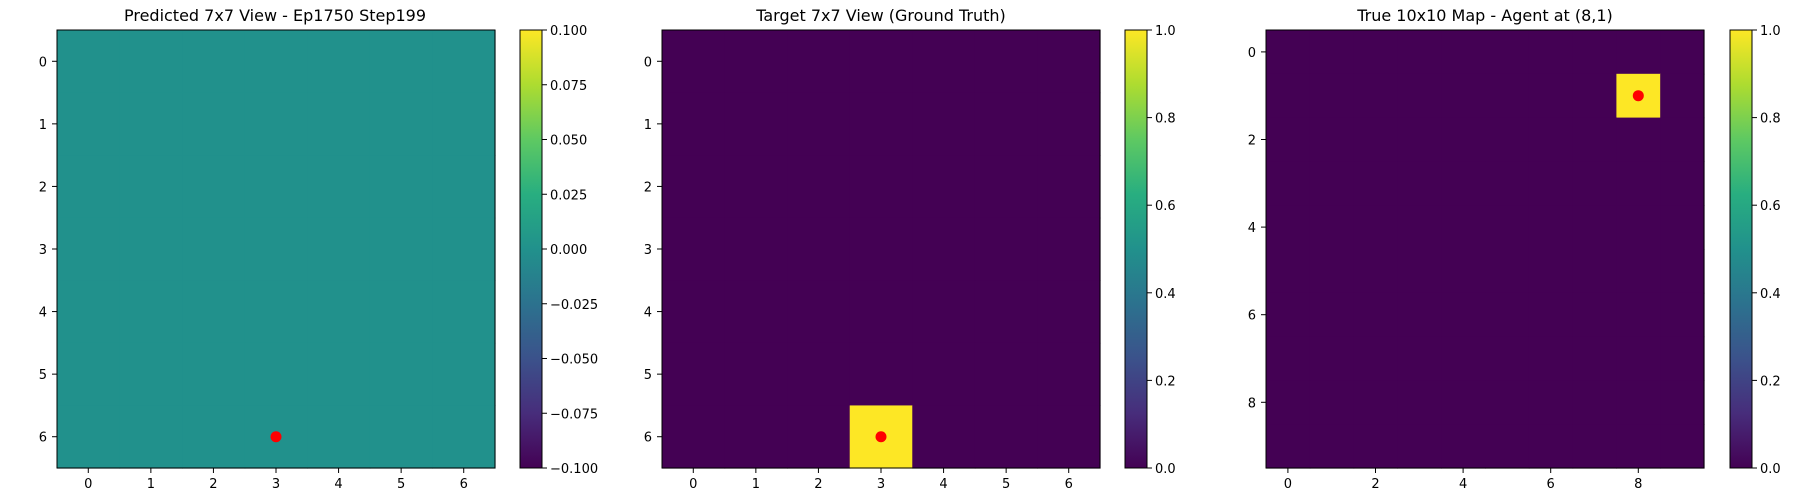 This screenshot has height=500, width=1800. I want to click on x-tick-label: 6, so click(1551, 484).